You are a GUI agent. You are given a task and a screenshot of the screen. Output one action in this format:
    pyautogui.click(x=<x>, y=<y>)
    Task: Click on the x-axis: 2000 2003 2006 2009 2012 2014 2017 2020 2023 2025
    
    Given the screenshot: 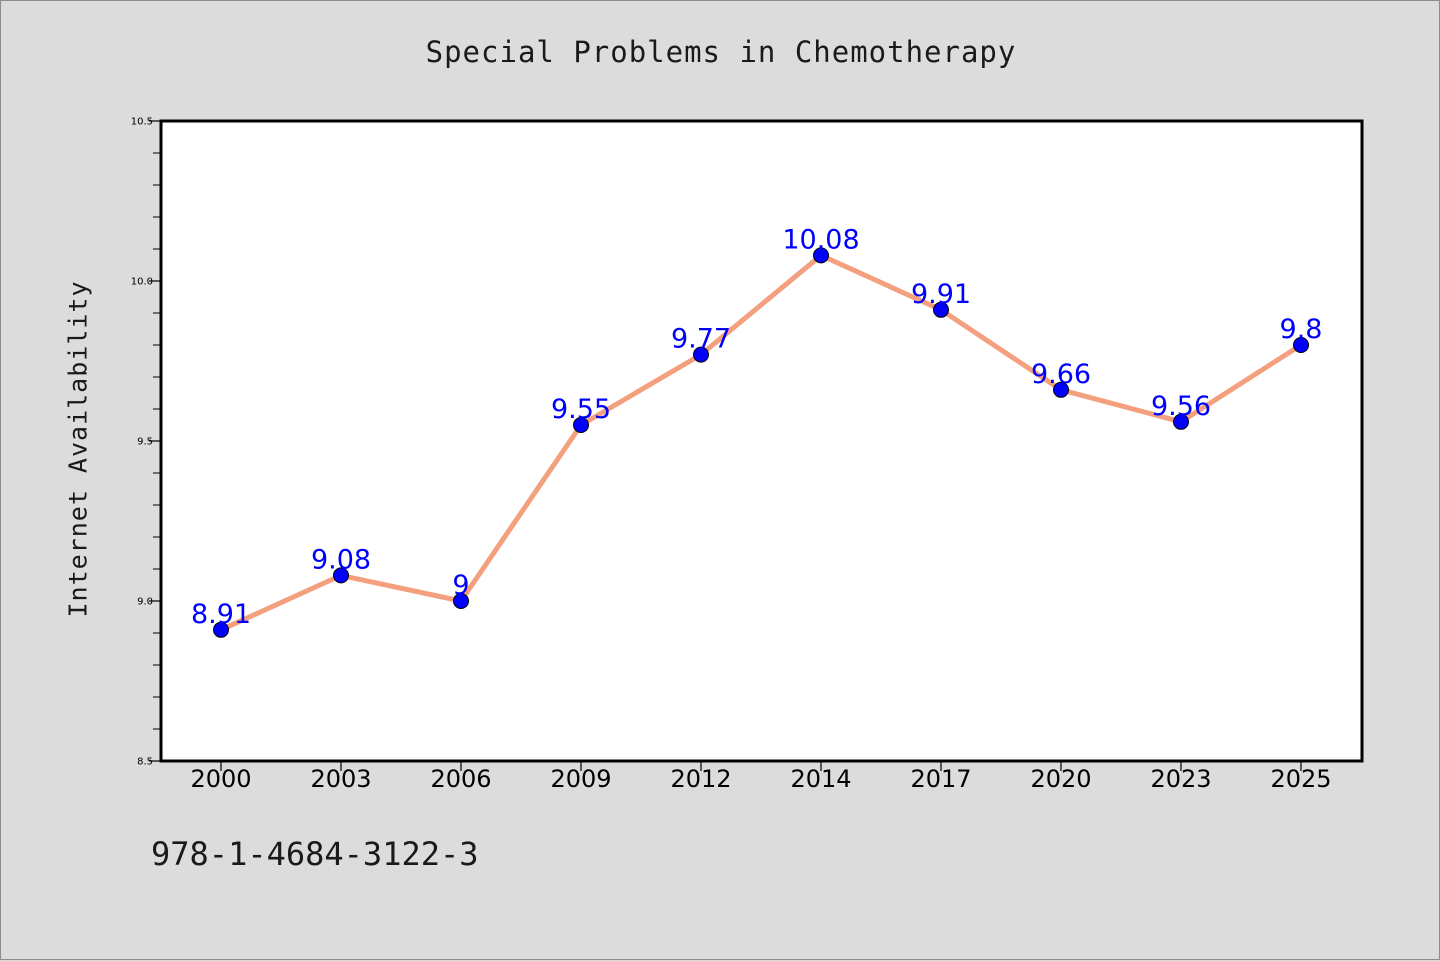 What is the action you would take?
    pyautogui.click(x=761, y=777)
    